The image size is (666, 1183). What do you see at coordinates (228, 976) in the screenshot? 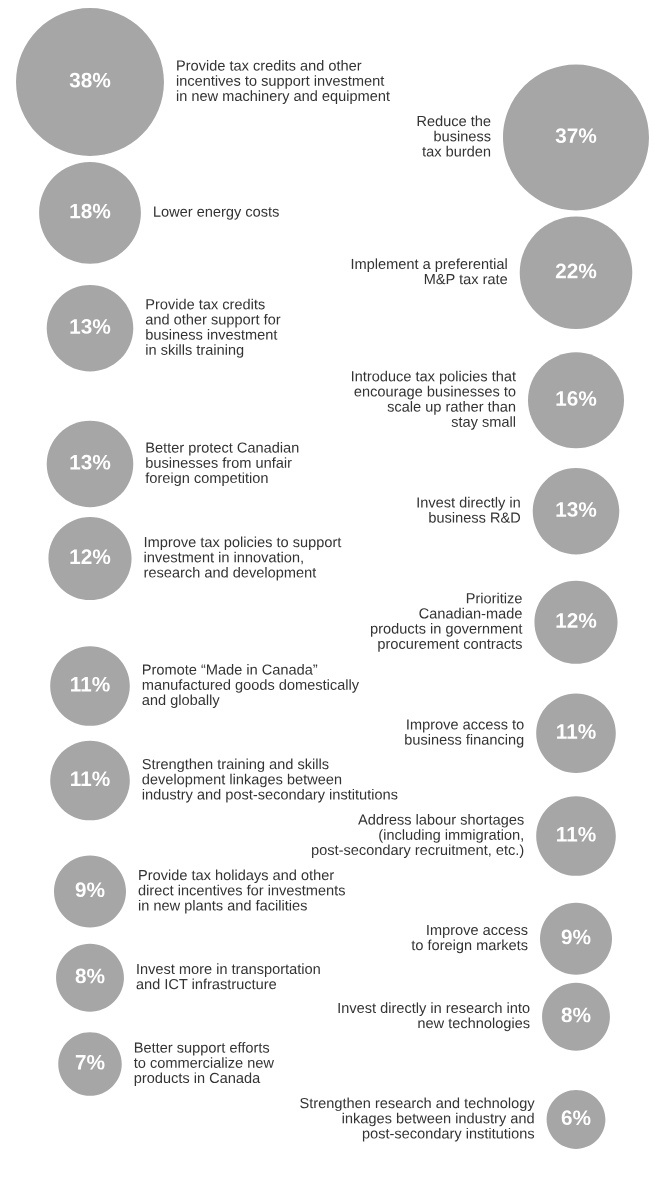
I see `category-label: Invest more in transportation and ICT infrastructure` at bounding box center [228, 976].